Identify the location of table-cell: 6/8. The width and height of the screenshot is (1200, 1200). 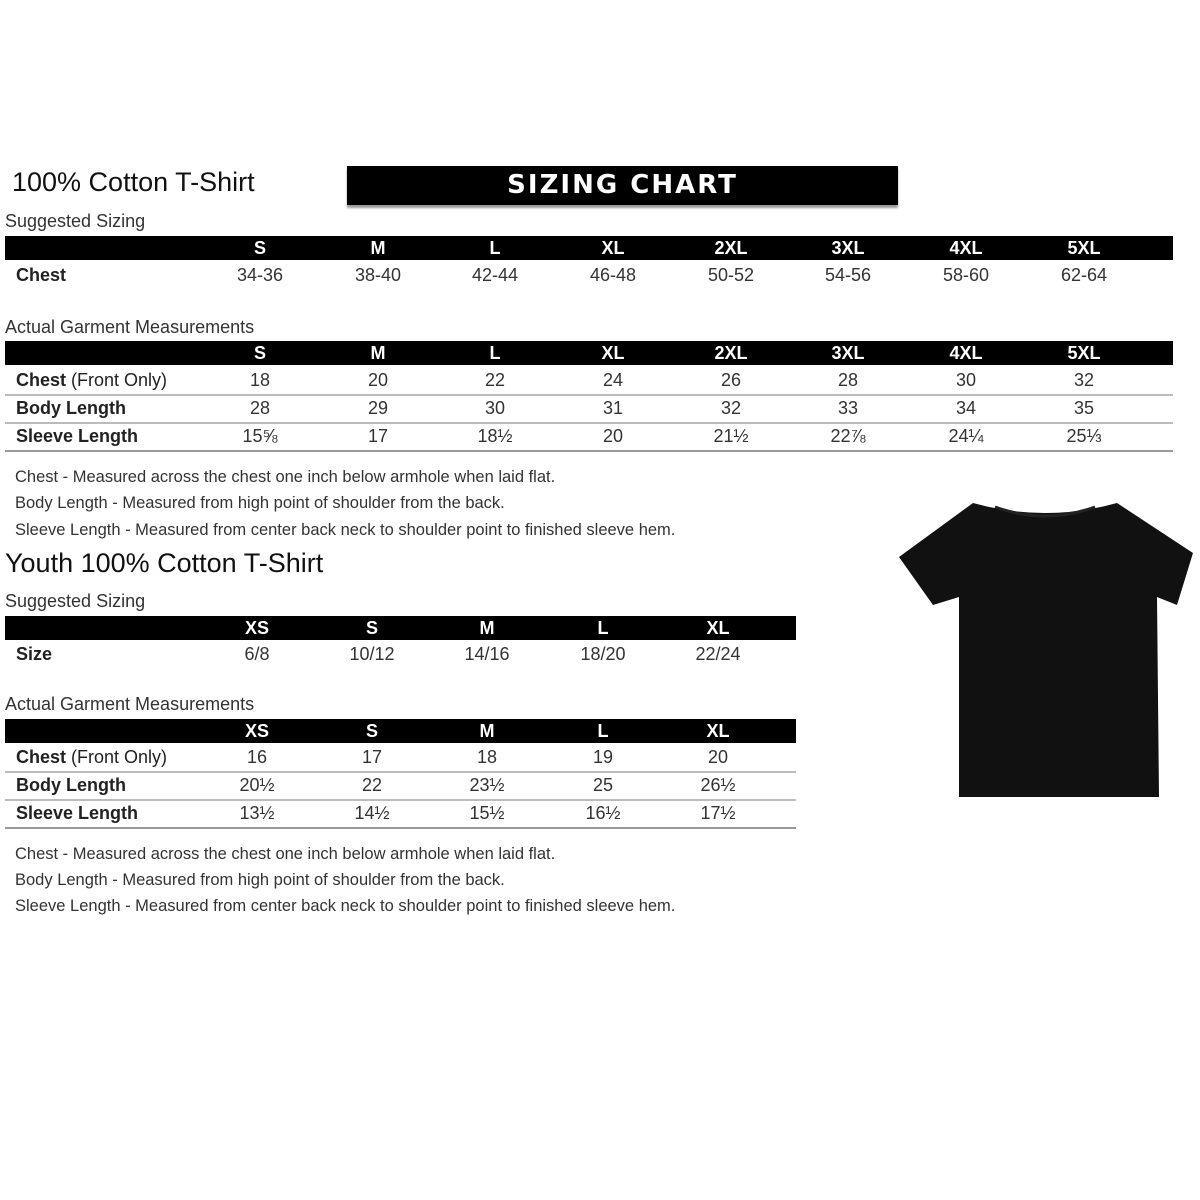
(257, 654).